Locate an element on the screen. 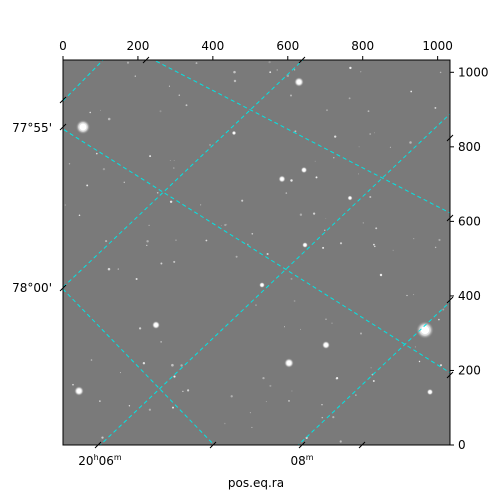  top-tick-label: 800 is located at coordinates (362, 46).